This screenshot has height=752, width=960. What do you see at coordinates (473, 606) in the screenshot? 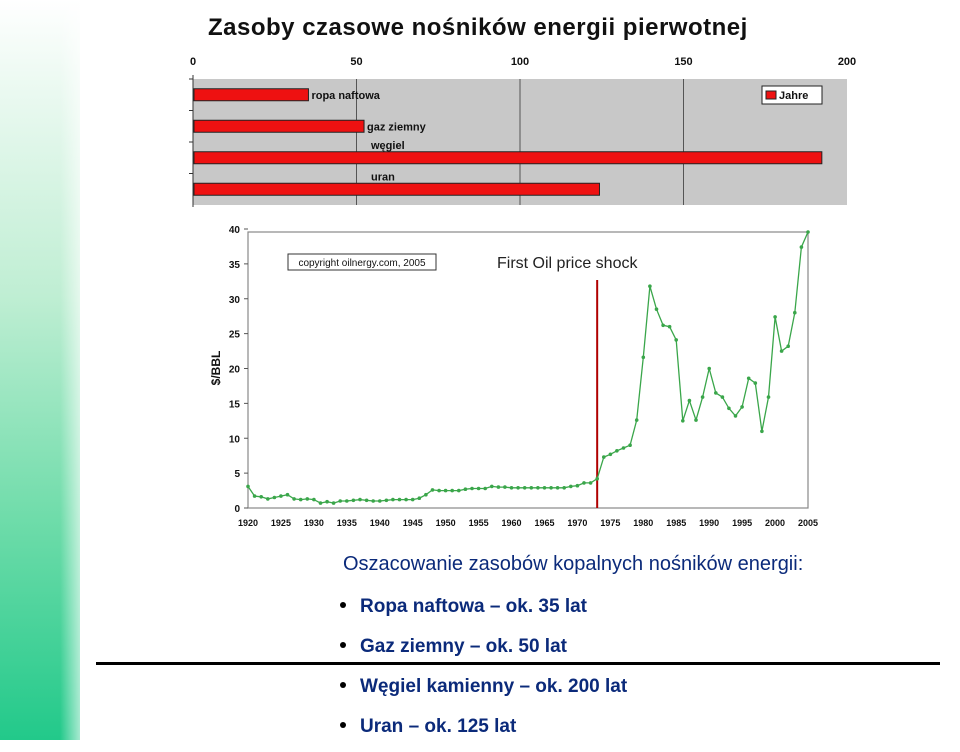
I see `bullet-text: Ropa naftowa – ok. 35 lat` at bounding box center [473, 606].